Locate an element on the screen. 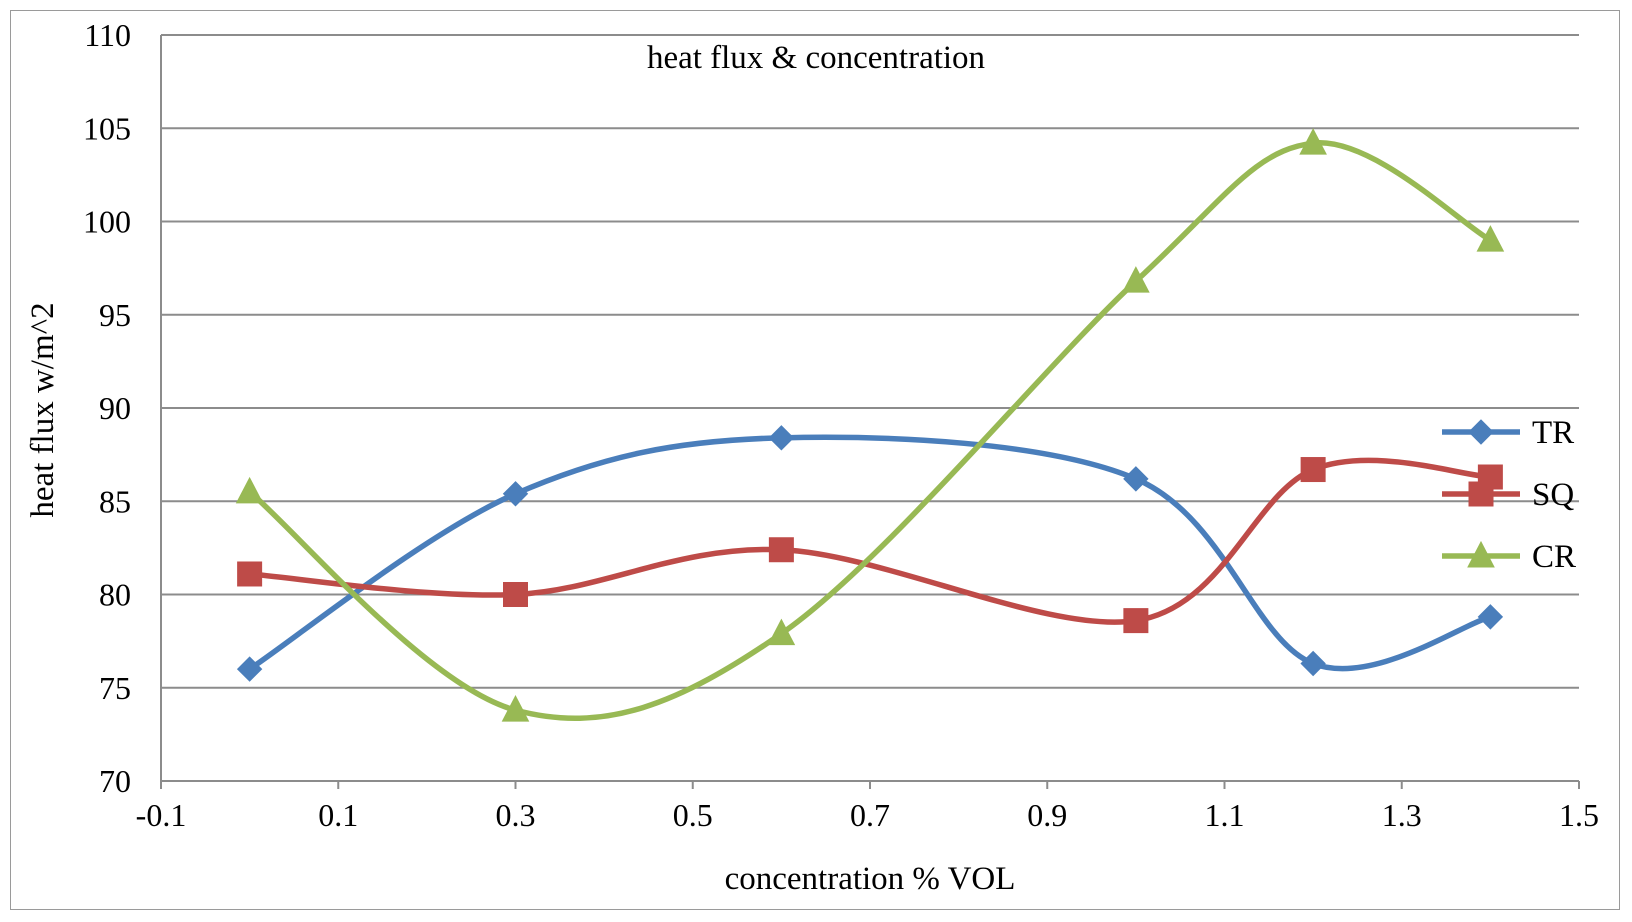  x-tick-label: 1.5 is located at coordinates (1579, 815).